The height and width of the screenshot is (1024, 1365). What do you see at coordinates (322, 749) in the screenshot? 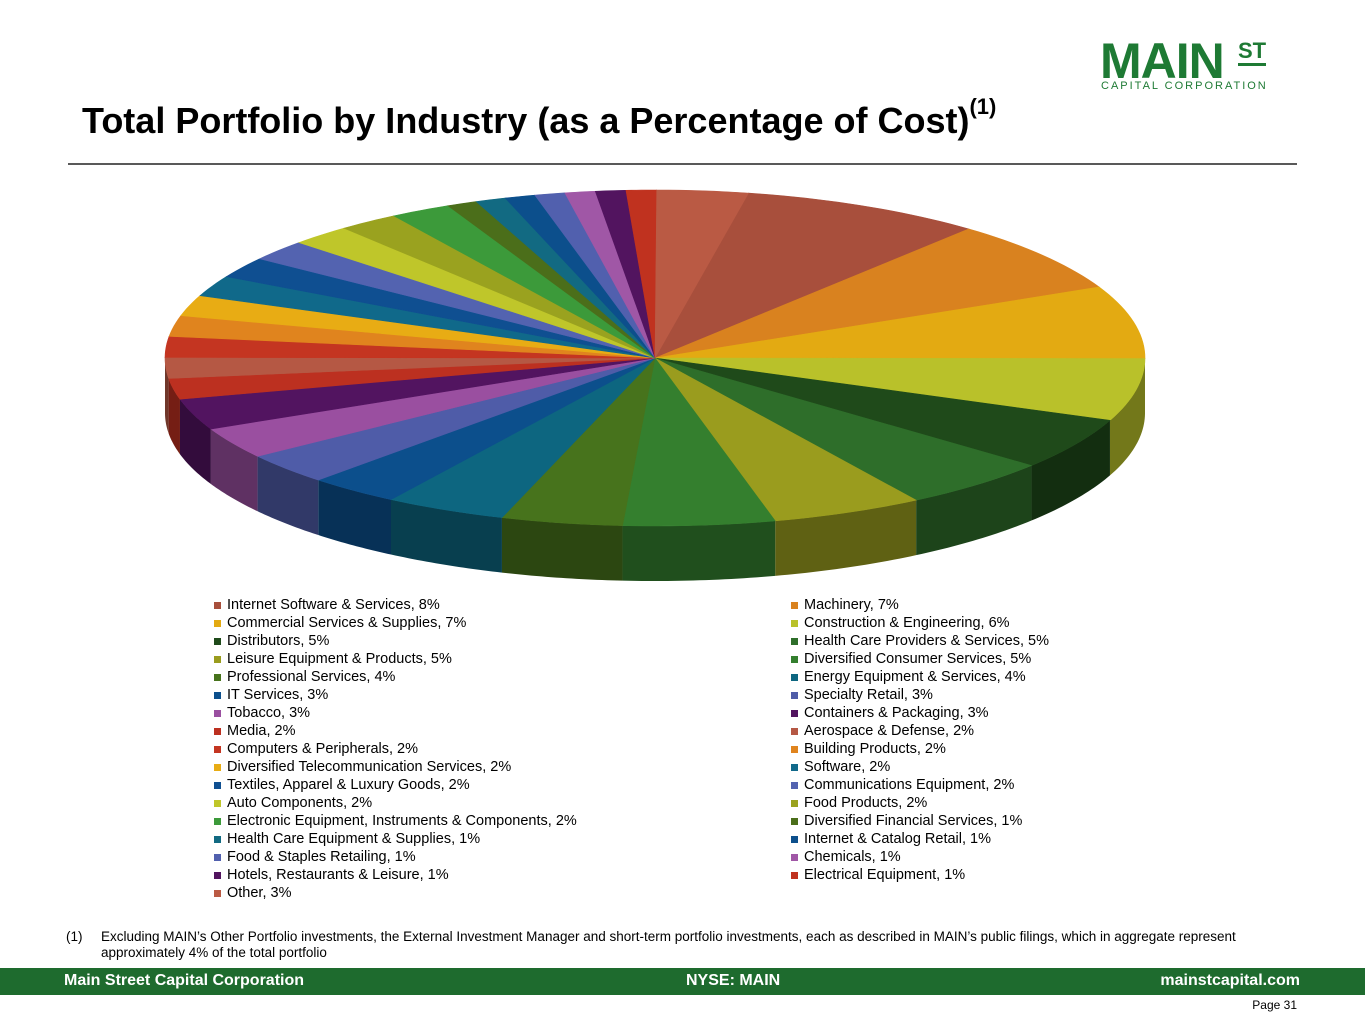
I see `legend-label: Computers & Peripherals, 2%` at bounding box center [322, 749].